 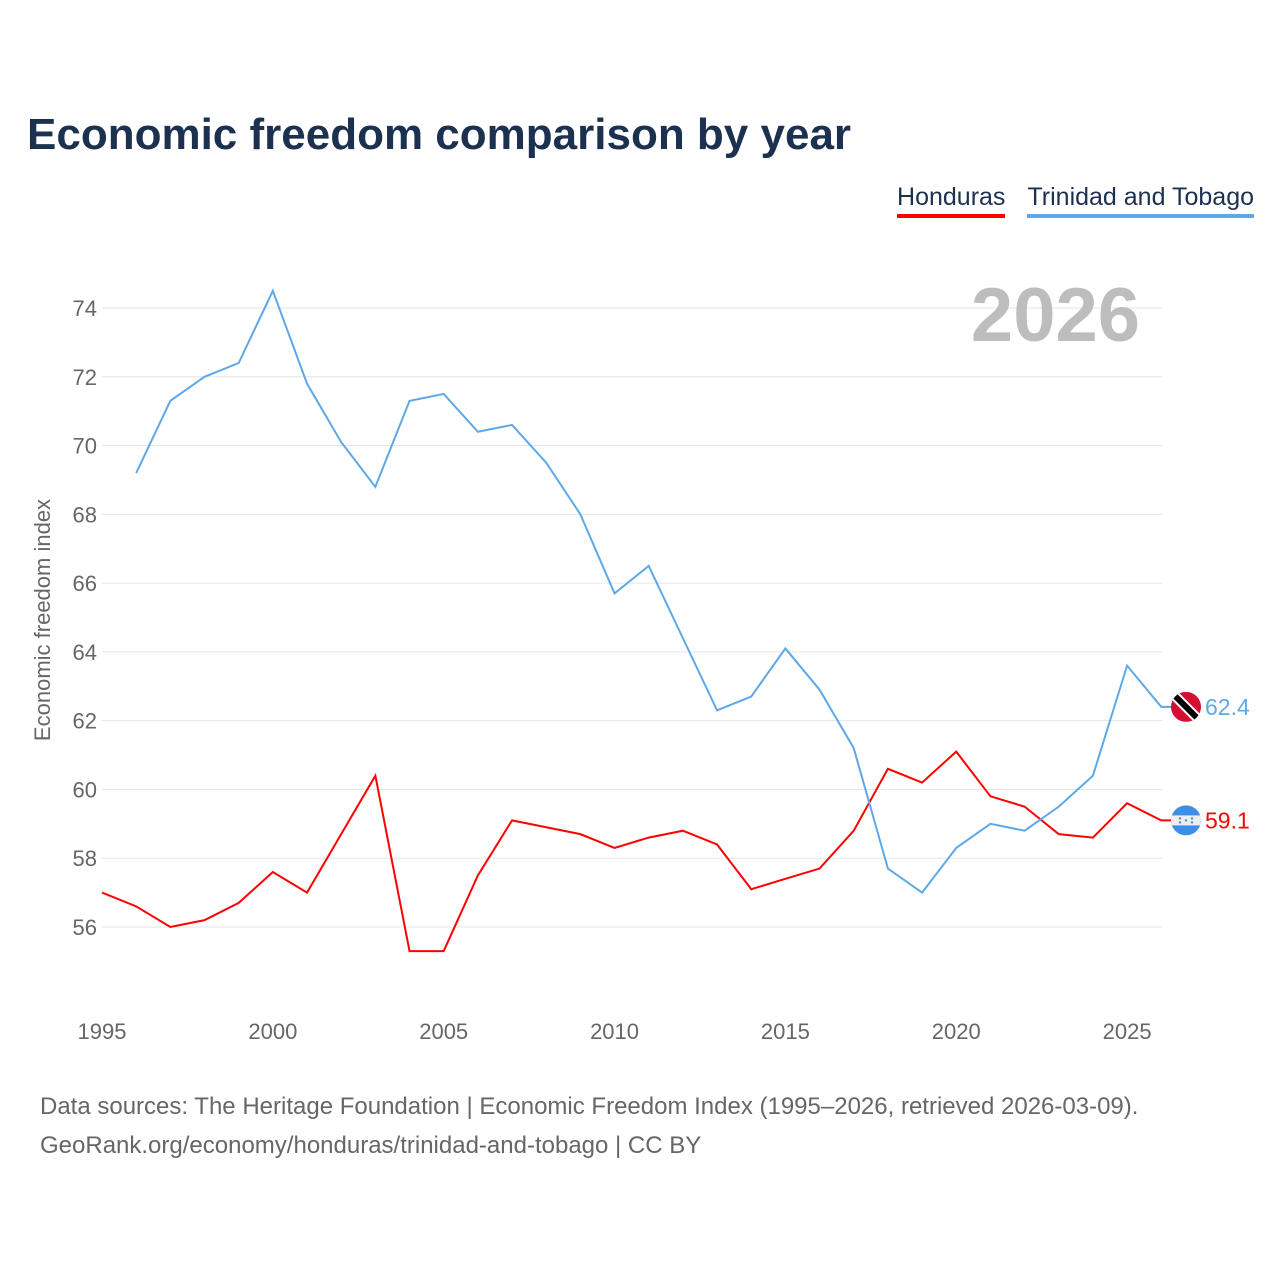 What do you see at coordinates (1186, 706) in the screenshot?
I see `trinidad-and-tobago-flag-icon` at bounding box center [1186, 706].